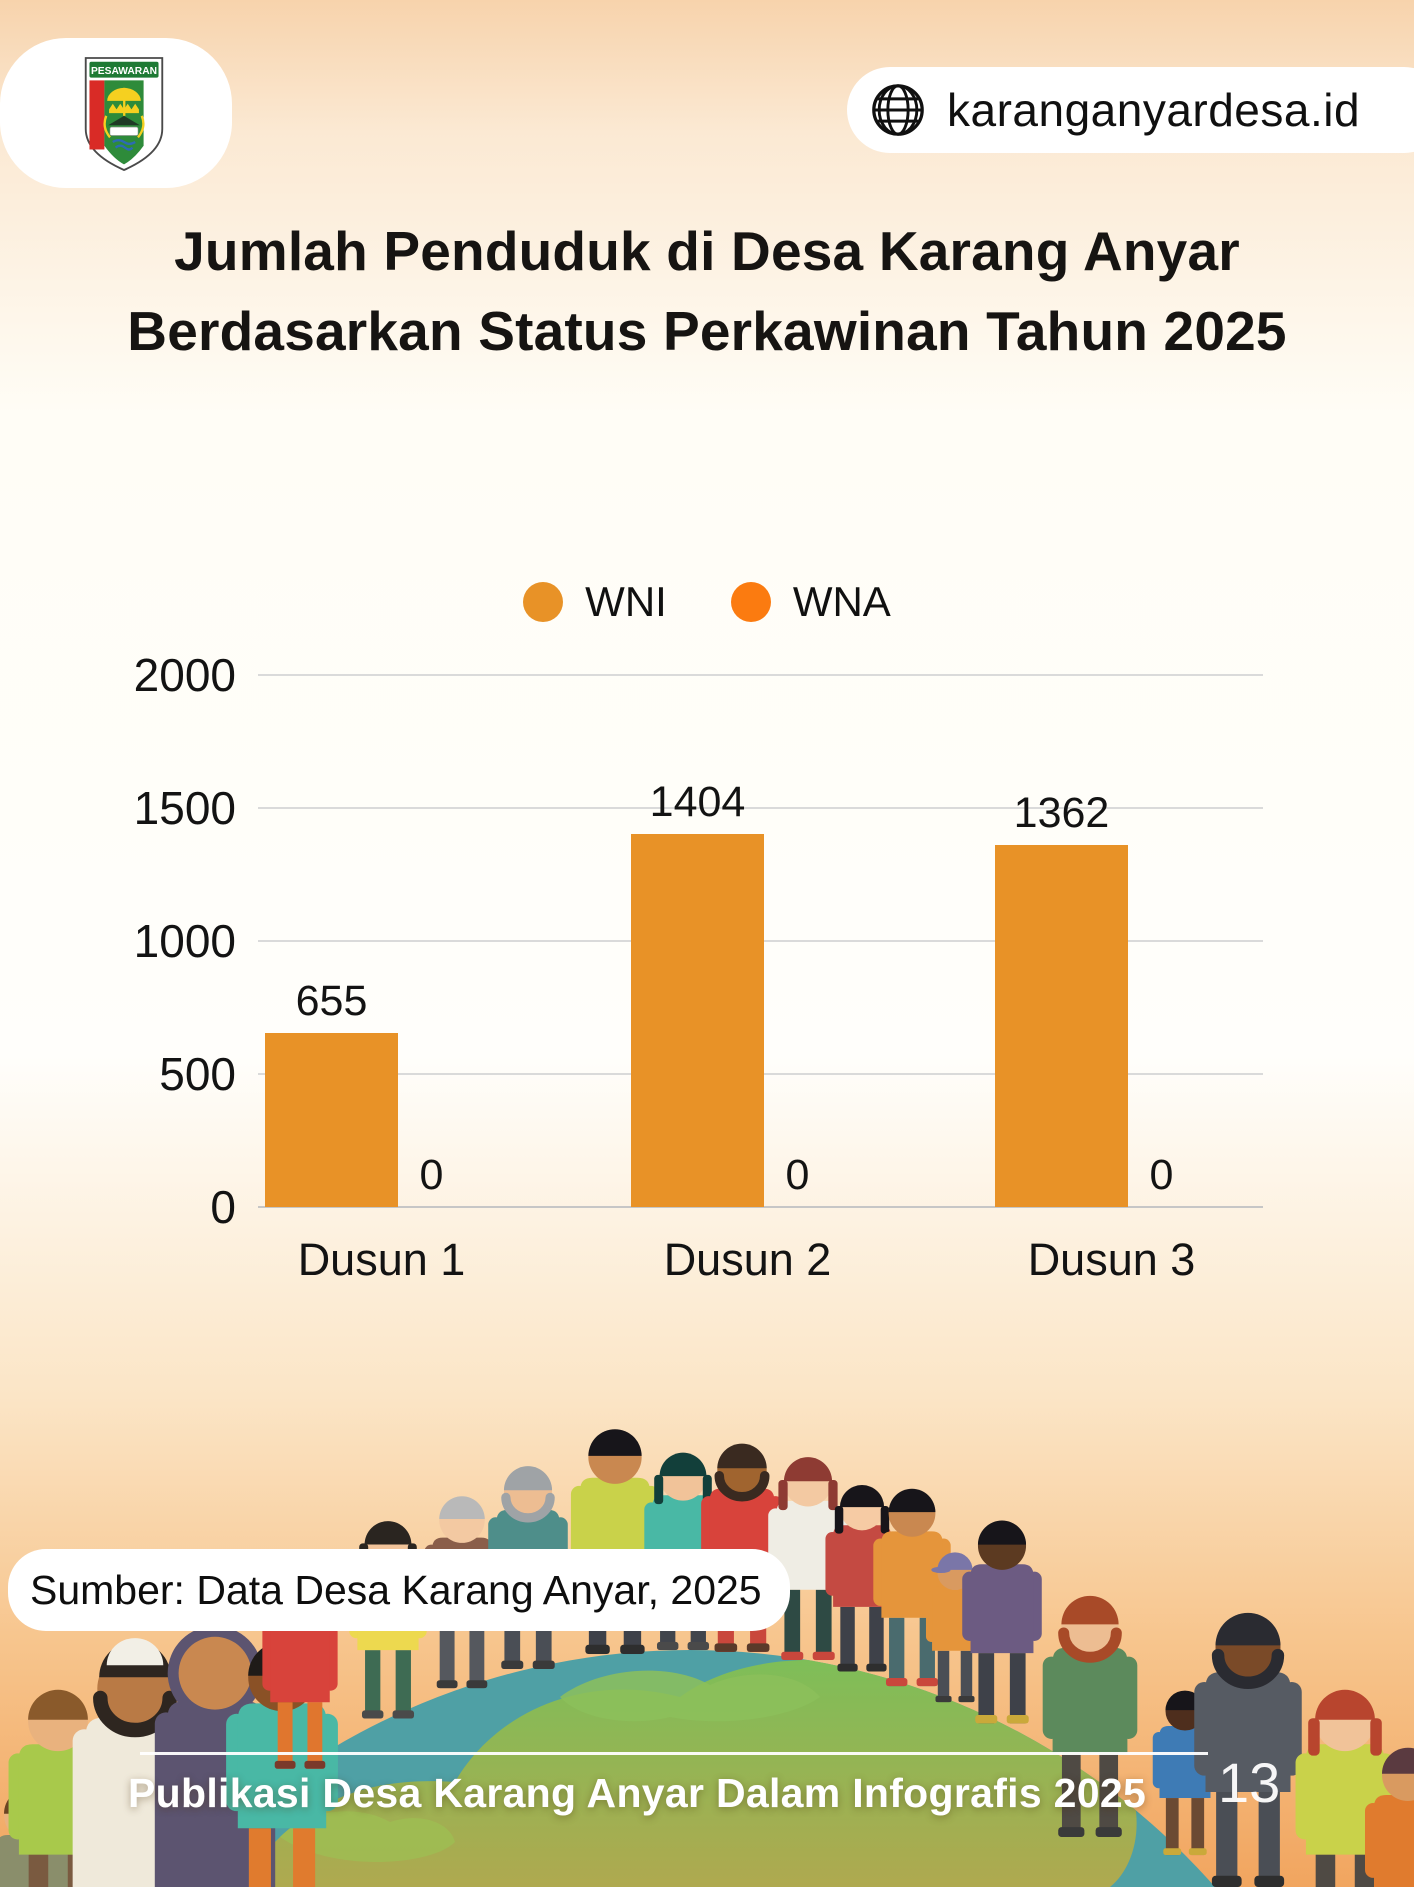 Image resolution: width=1414 pixels, height=1887 pixels. I want to click on y-axis-tick: 1000, so click(184, 941).